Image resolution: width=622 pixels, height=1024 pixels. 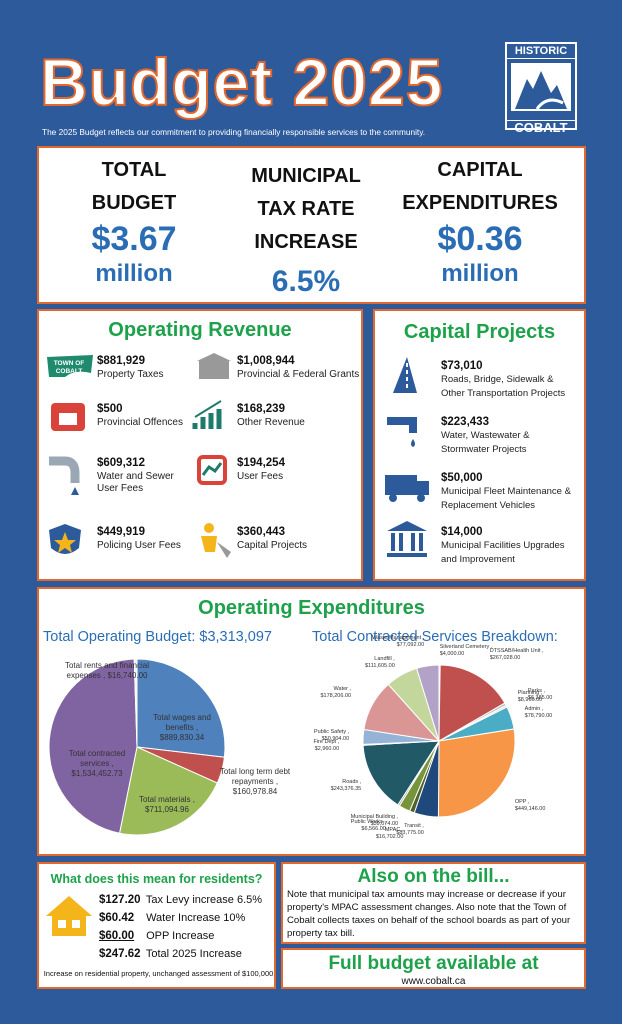 I want to click on resident-label: Total 2025 Increase, so click(x=193, y=954).